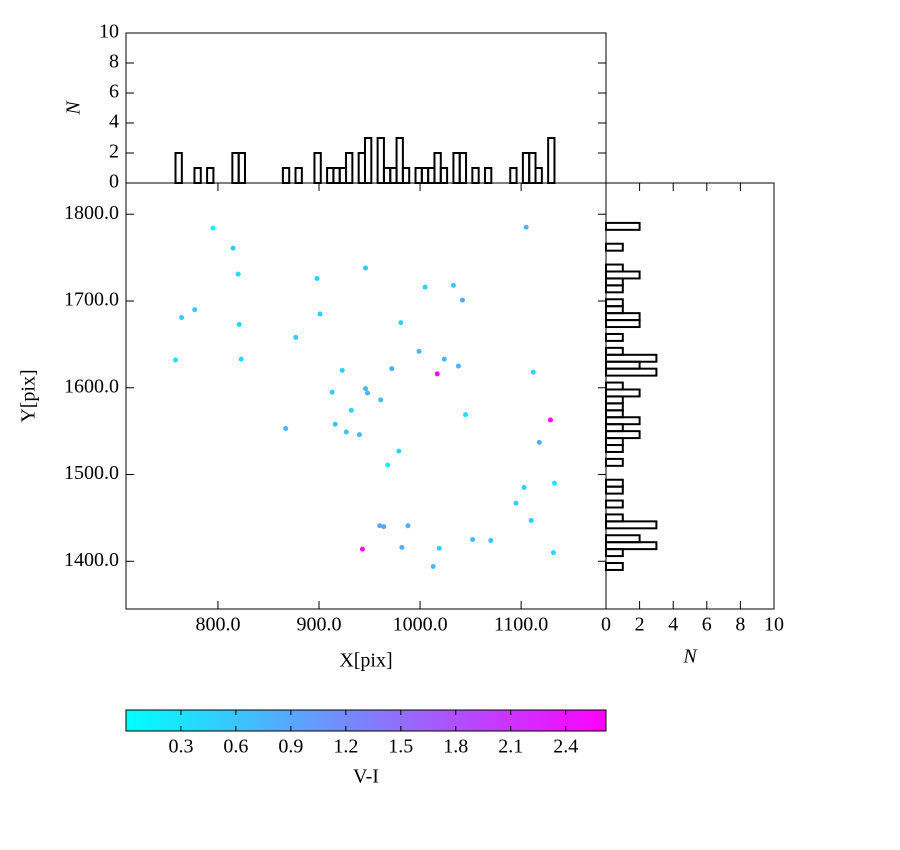  What do you see at coordinates (420, 625) in the screenshot?
I see `x-tick-label: 1000.0` at bounding box center [420, 625].